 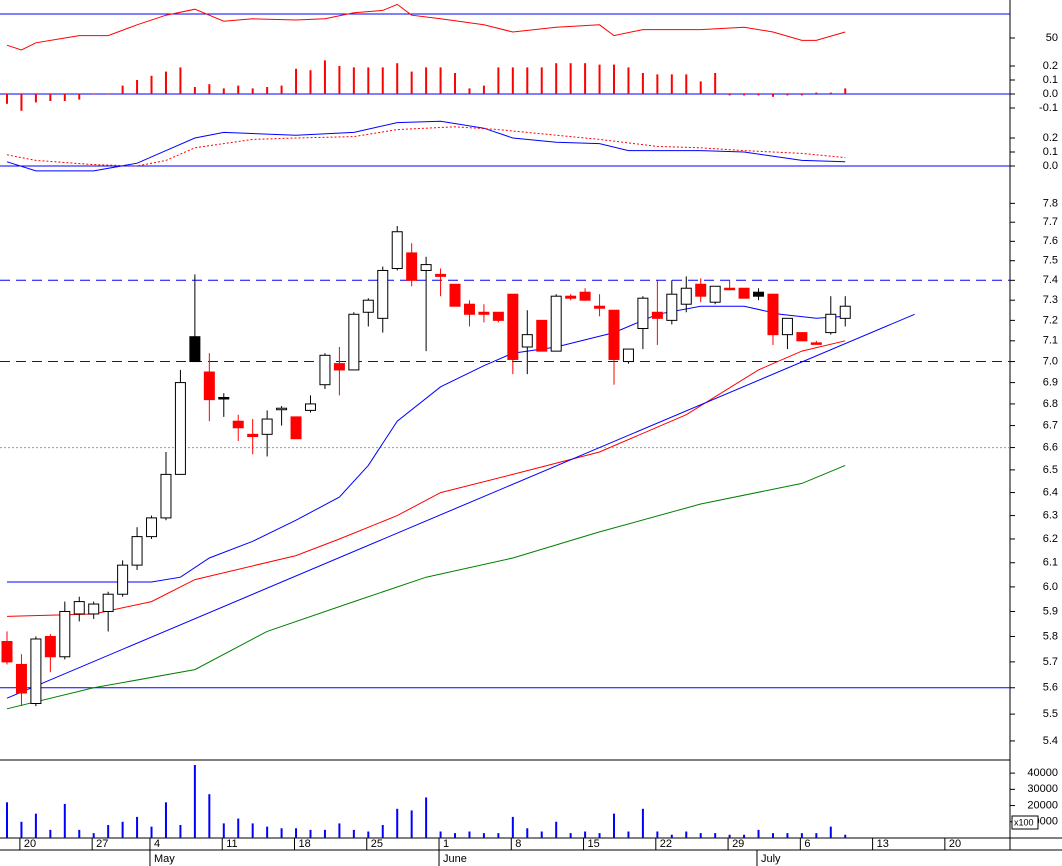 What do you see at coordinates (157, 844) in the screenshot?
I see `x-tick-label: 4` at bounding box center [157, 844].